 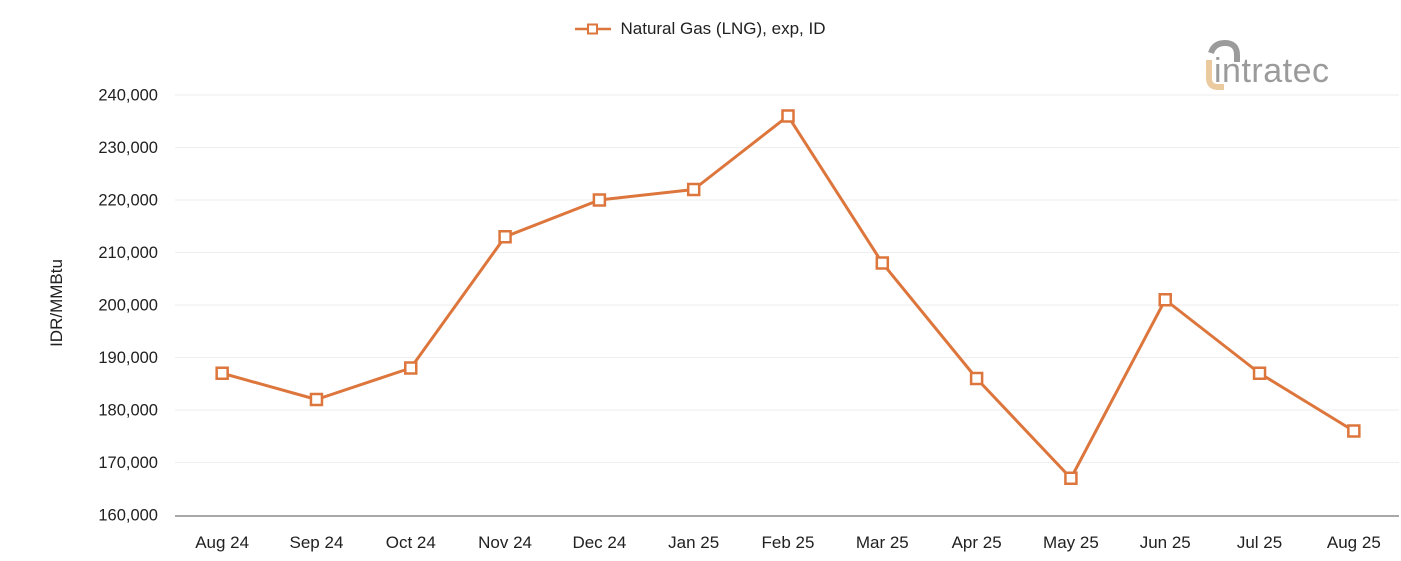 I want to click on x-tick-label: Feb 25, so click(x=788, y=542).